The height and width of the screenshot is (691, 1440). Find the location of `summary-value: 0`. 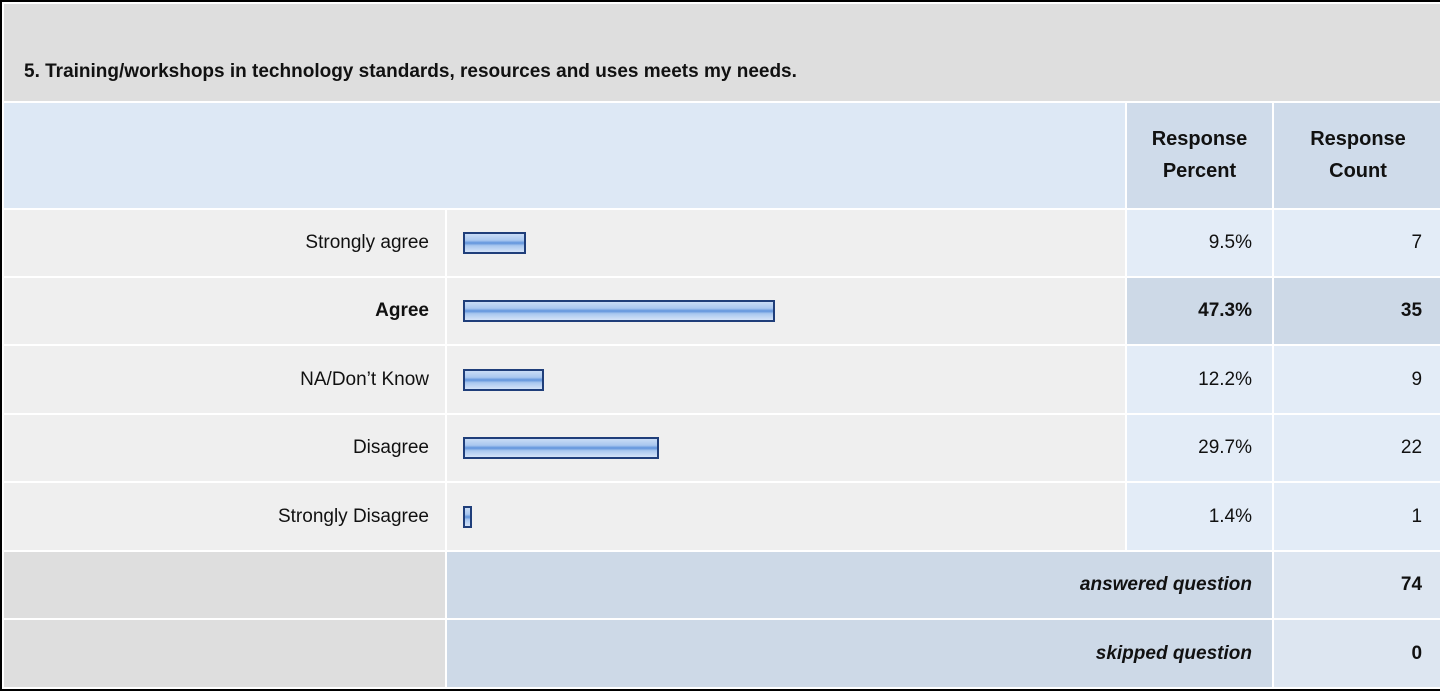

summary-value: 0 is located at coordinates (1357, 653).